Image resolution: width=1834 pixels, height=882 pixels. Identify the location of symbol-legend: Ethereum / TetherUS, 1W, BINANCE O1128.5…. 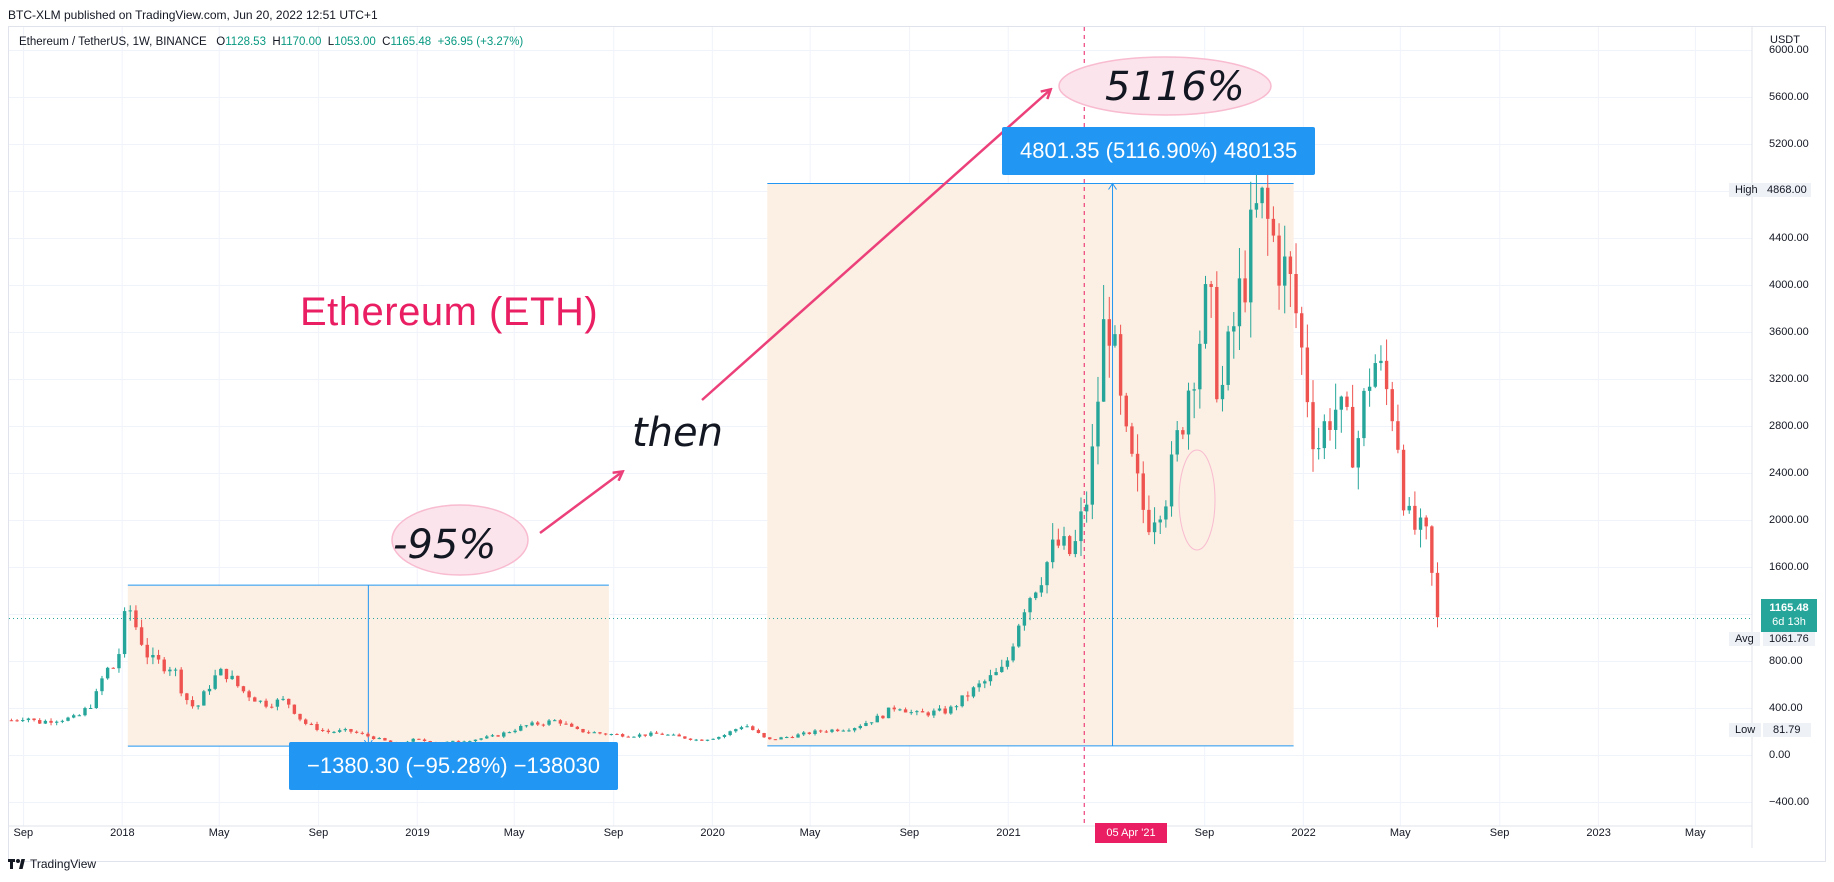
(271, 42).